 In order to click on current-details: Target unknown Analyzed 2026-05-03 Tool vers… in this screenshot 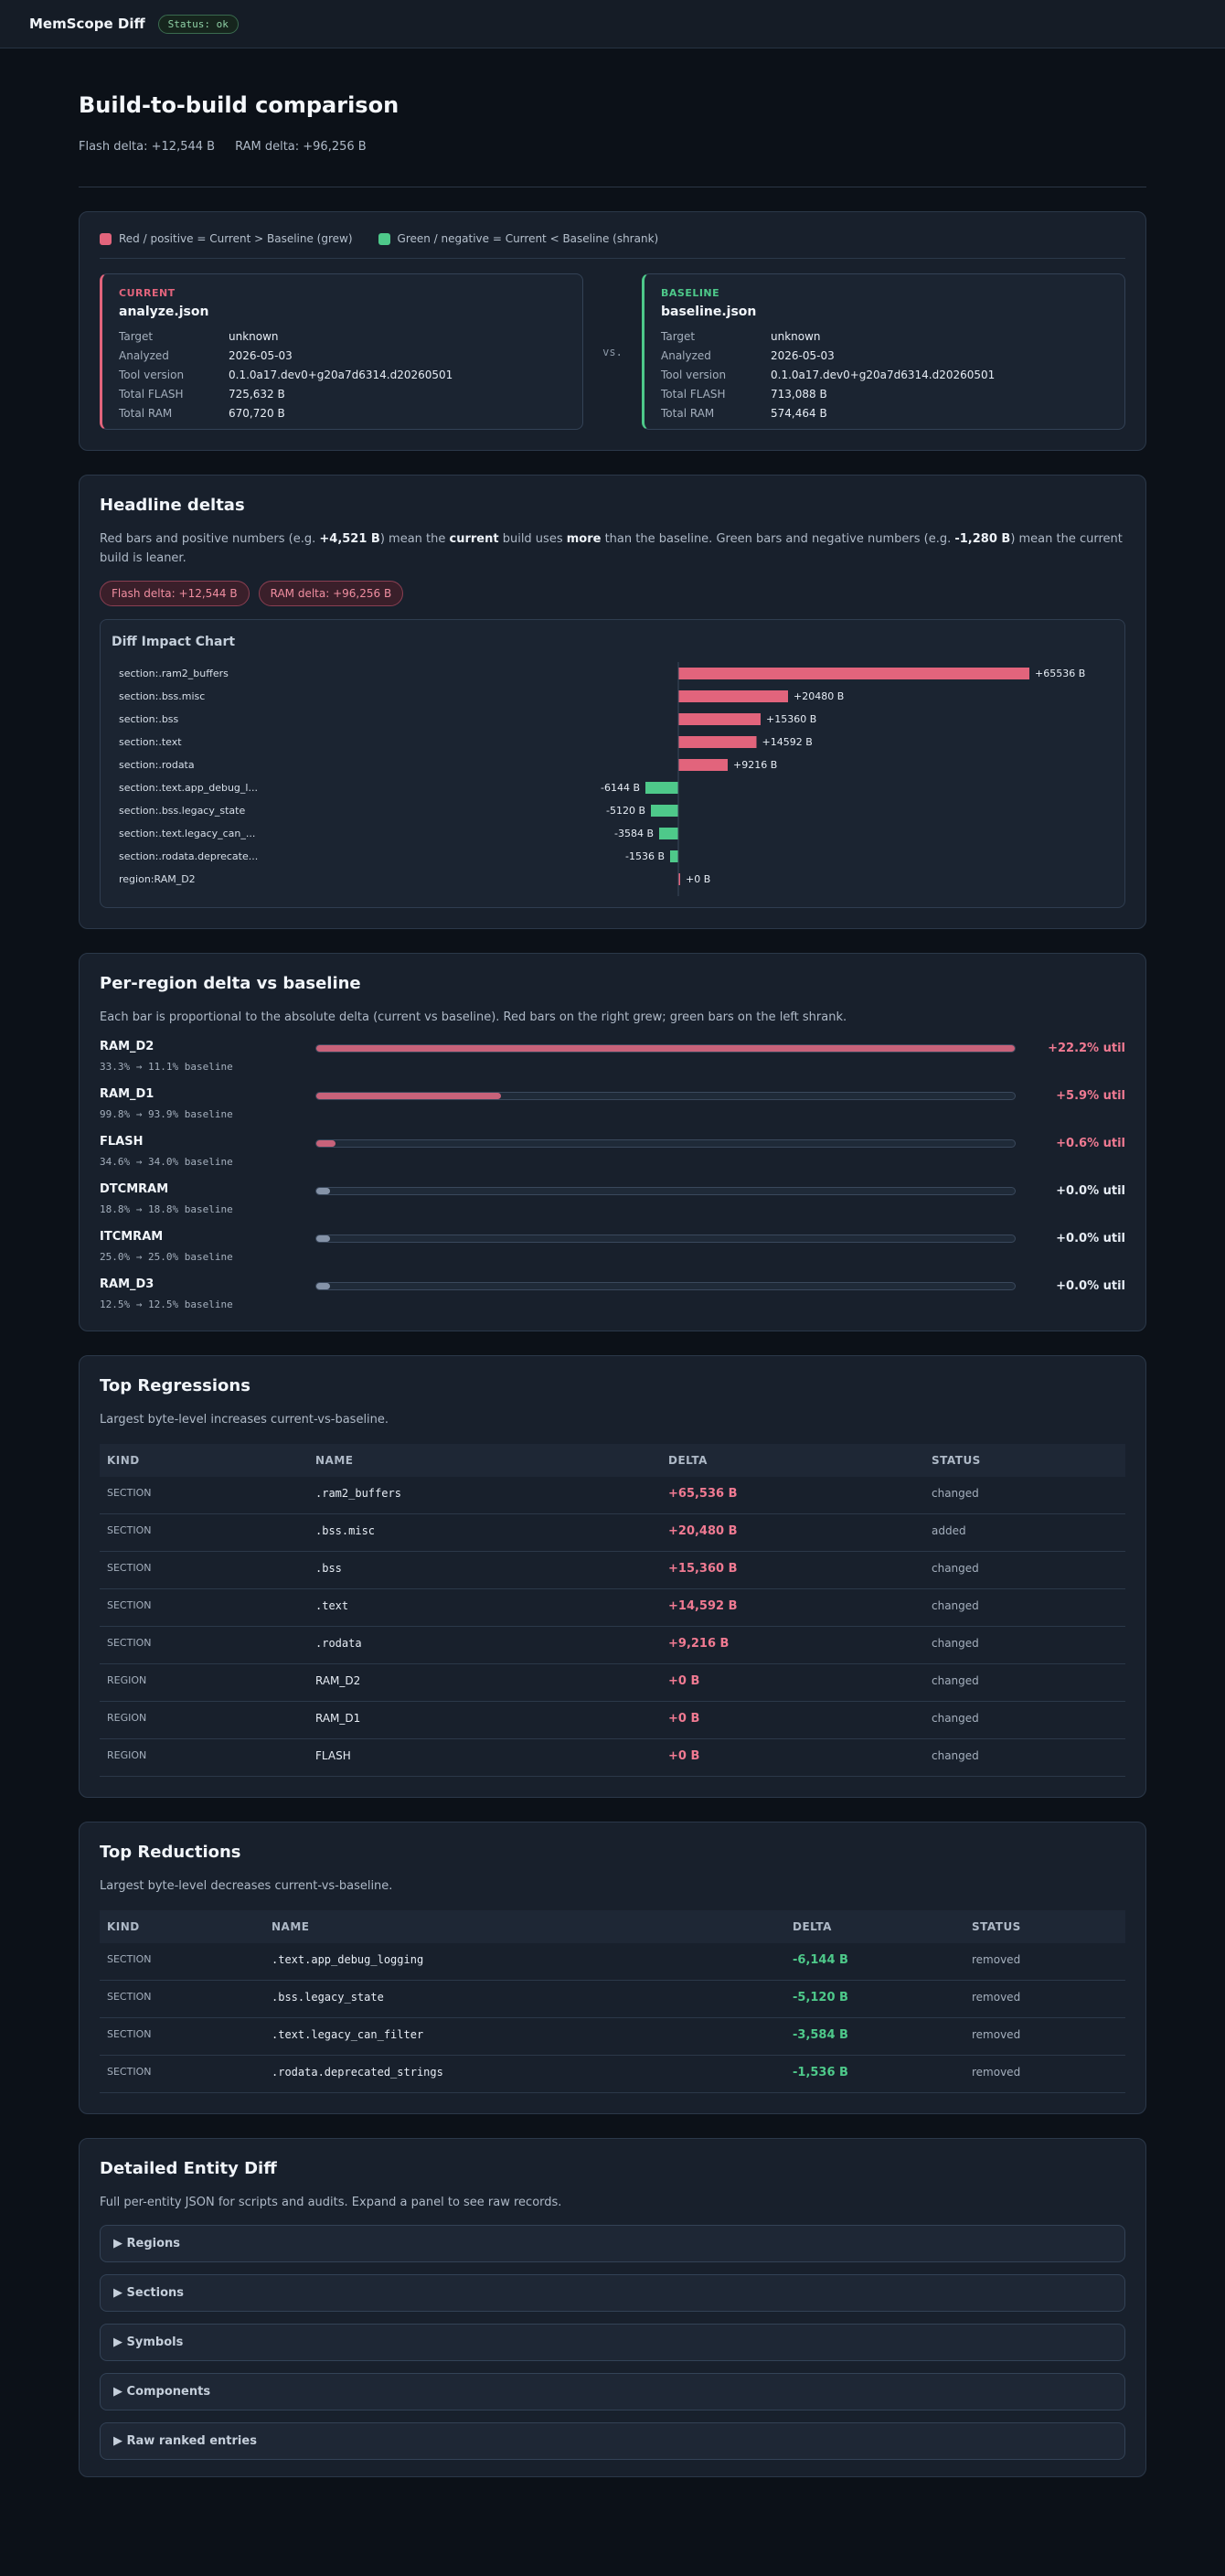, I will do `click(343, 375)`.